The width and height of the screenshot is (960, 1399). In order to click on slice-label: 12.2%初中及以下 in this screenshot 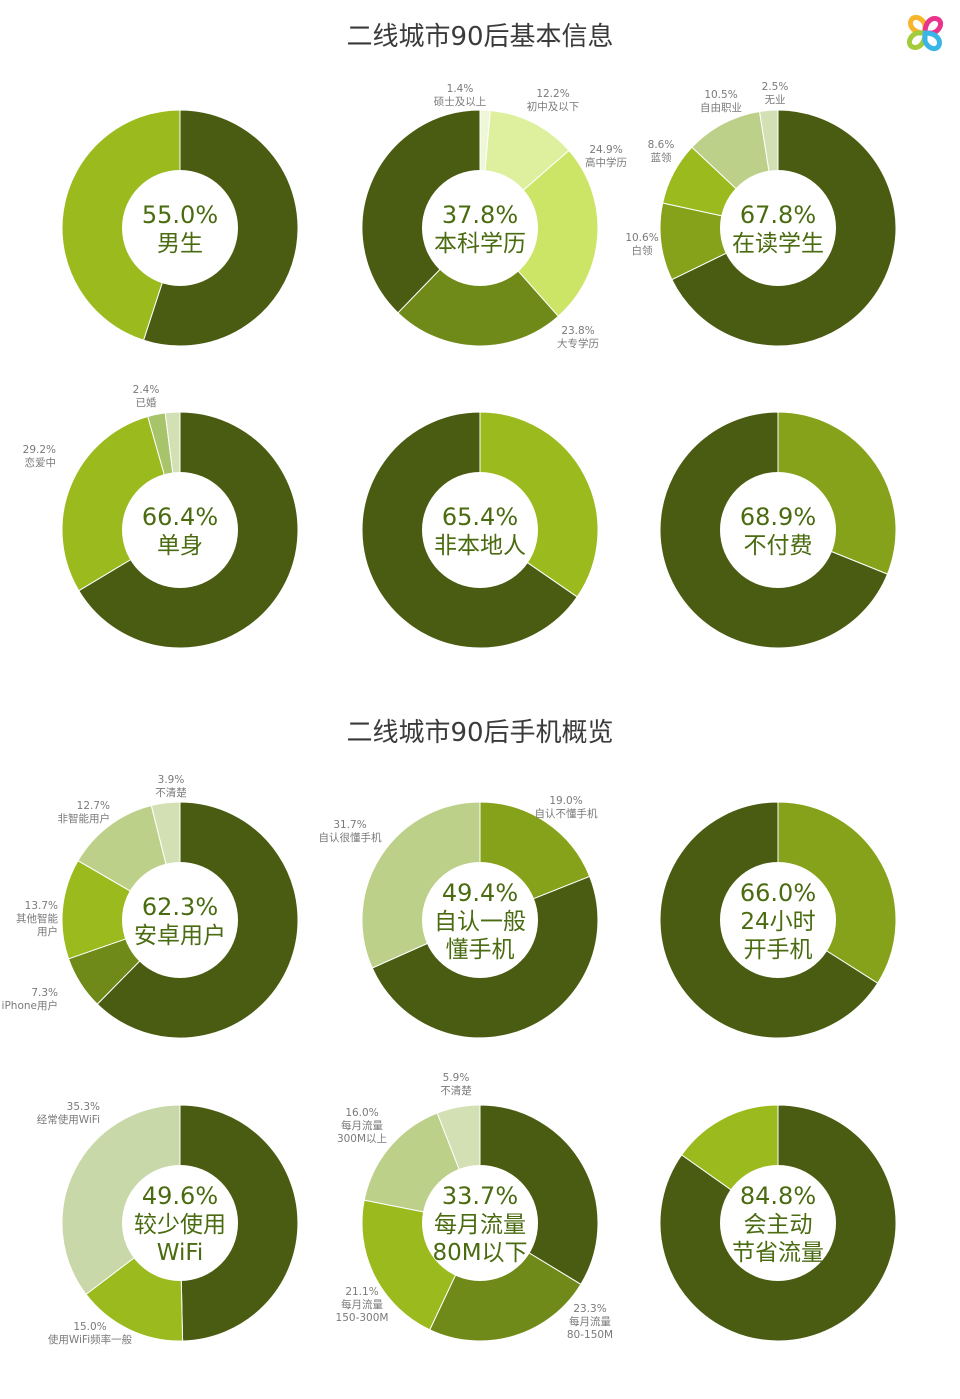, I will do `click(553, 100)`.